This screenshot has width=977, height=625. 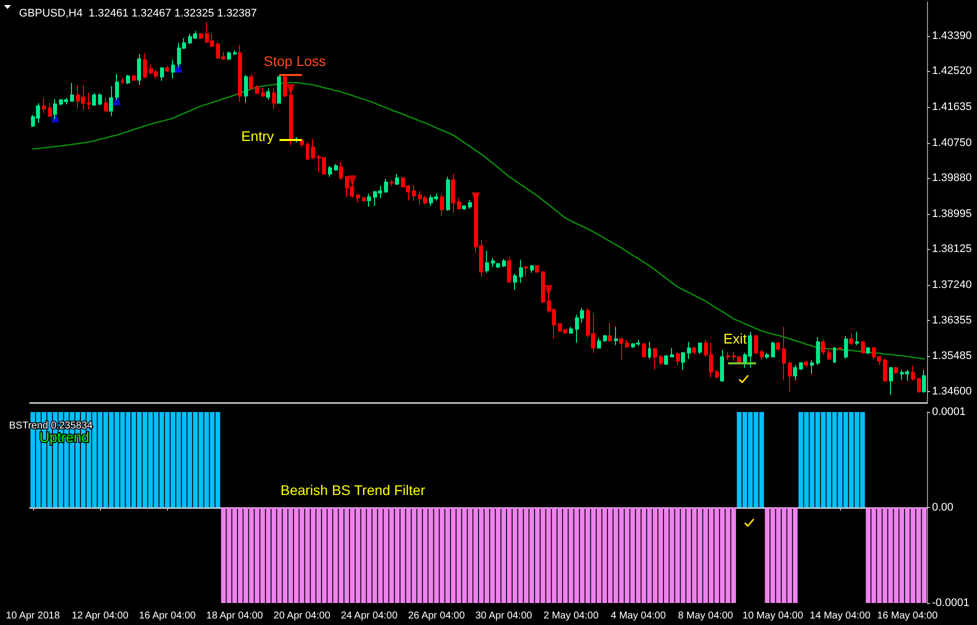 I want to click on x-tick-label: 26 Apr 04:00, so click(x=437, y=616).